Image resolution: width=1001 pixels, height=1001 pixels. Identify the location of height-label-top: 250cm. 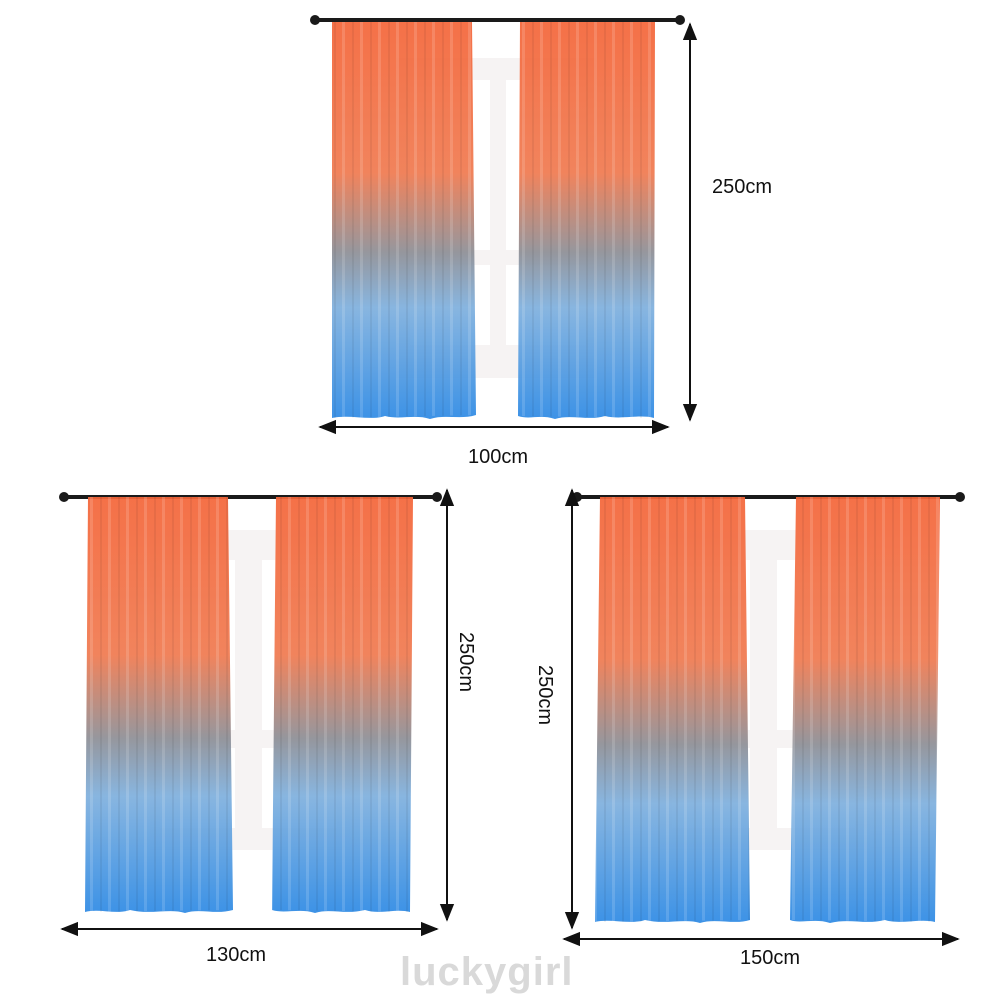
(742, 187).